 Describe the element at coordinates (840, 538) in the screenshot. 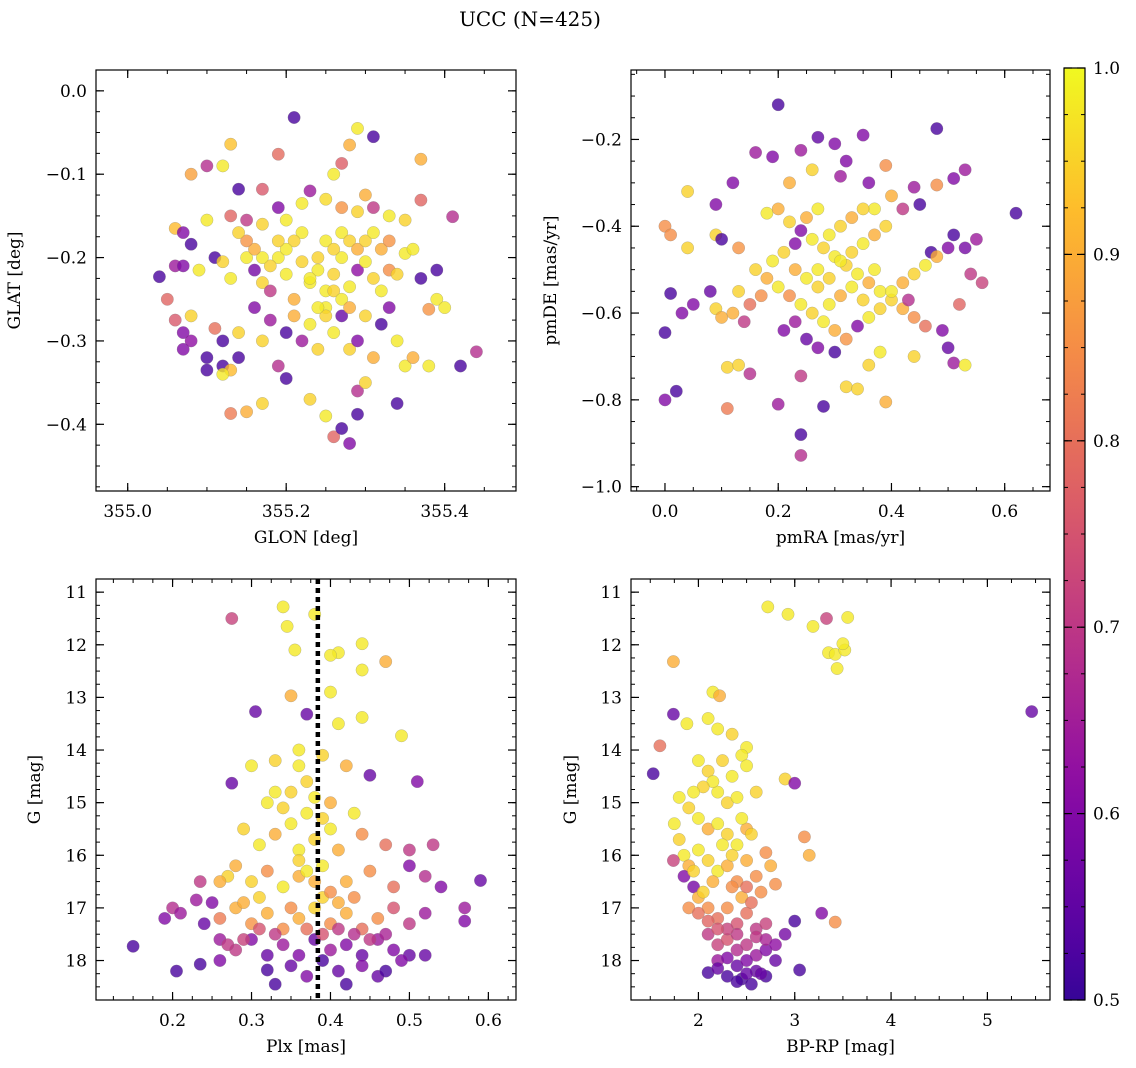

I see `x-axis-label: pmRA [mas/yr]` at that location.